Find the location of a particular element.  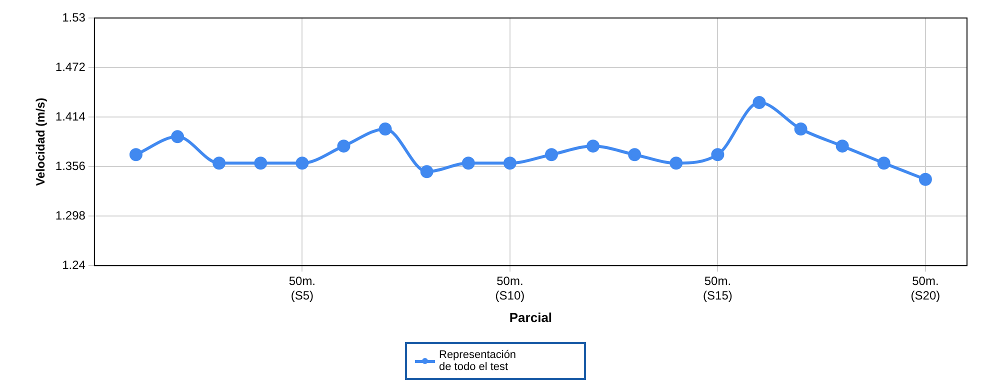

y-axis-title: Velocidad (m/s) is located at coordinates (41, 142).